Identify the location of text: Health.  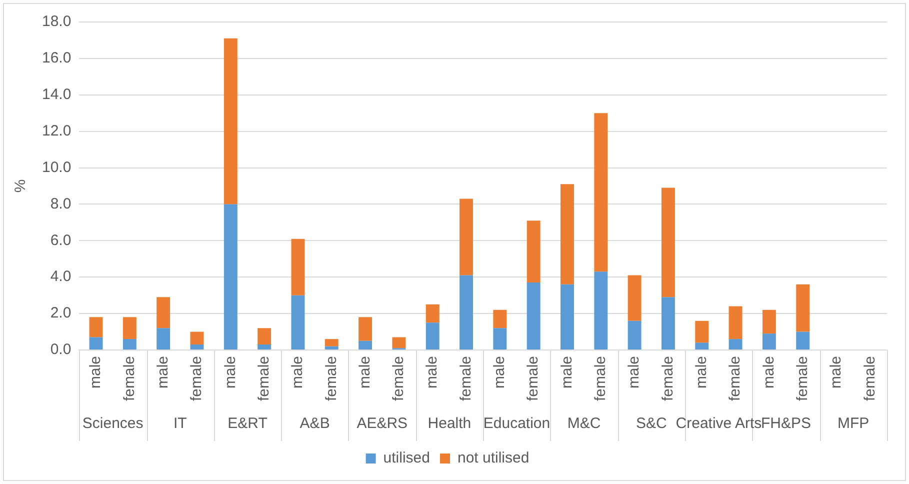
(450, 423).